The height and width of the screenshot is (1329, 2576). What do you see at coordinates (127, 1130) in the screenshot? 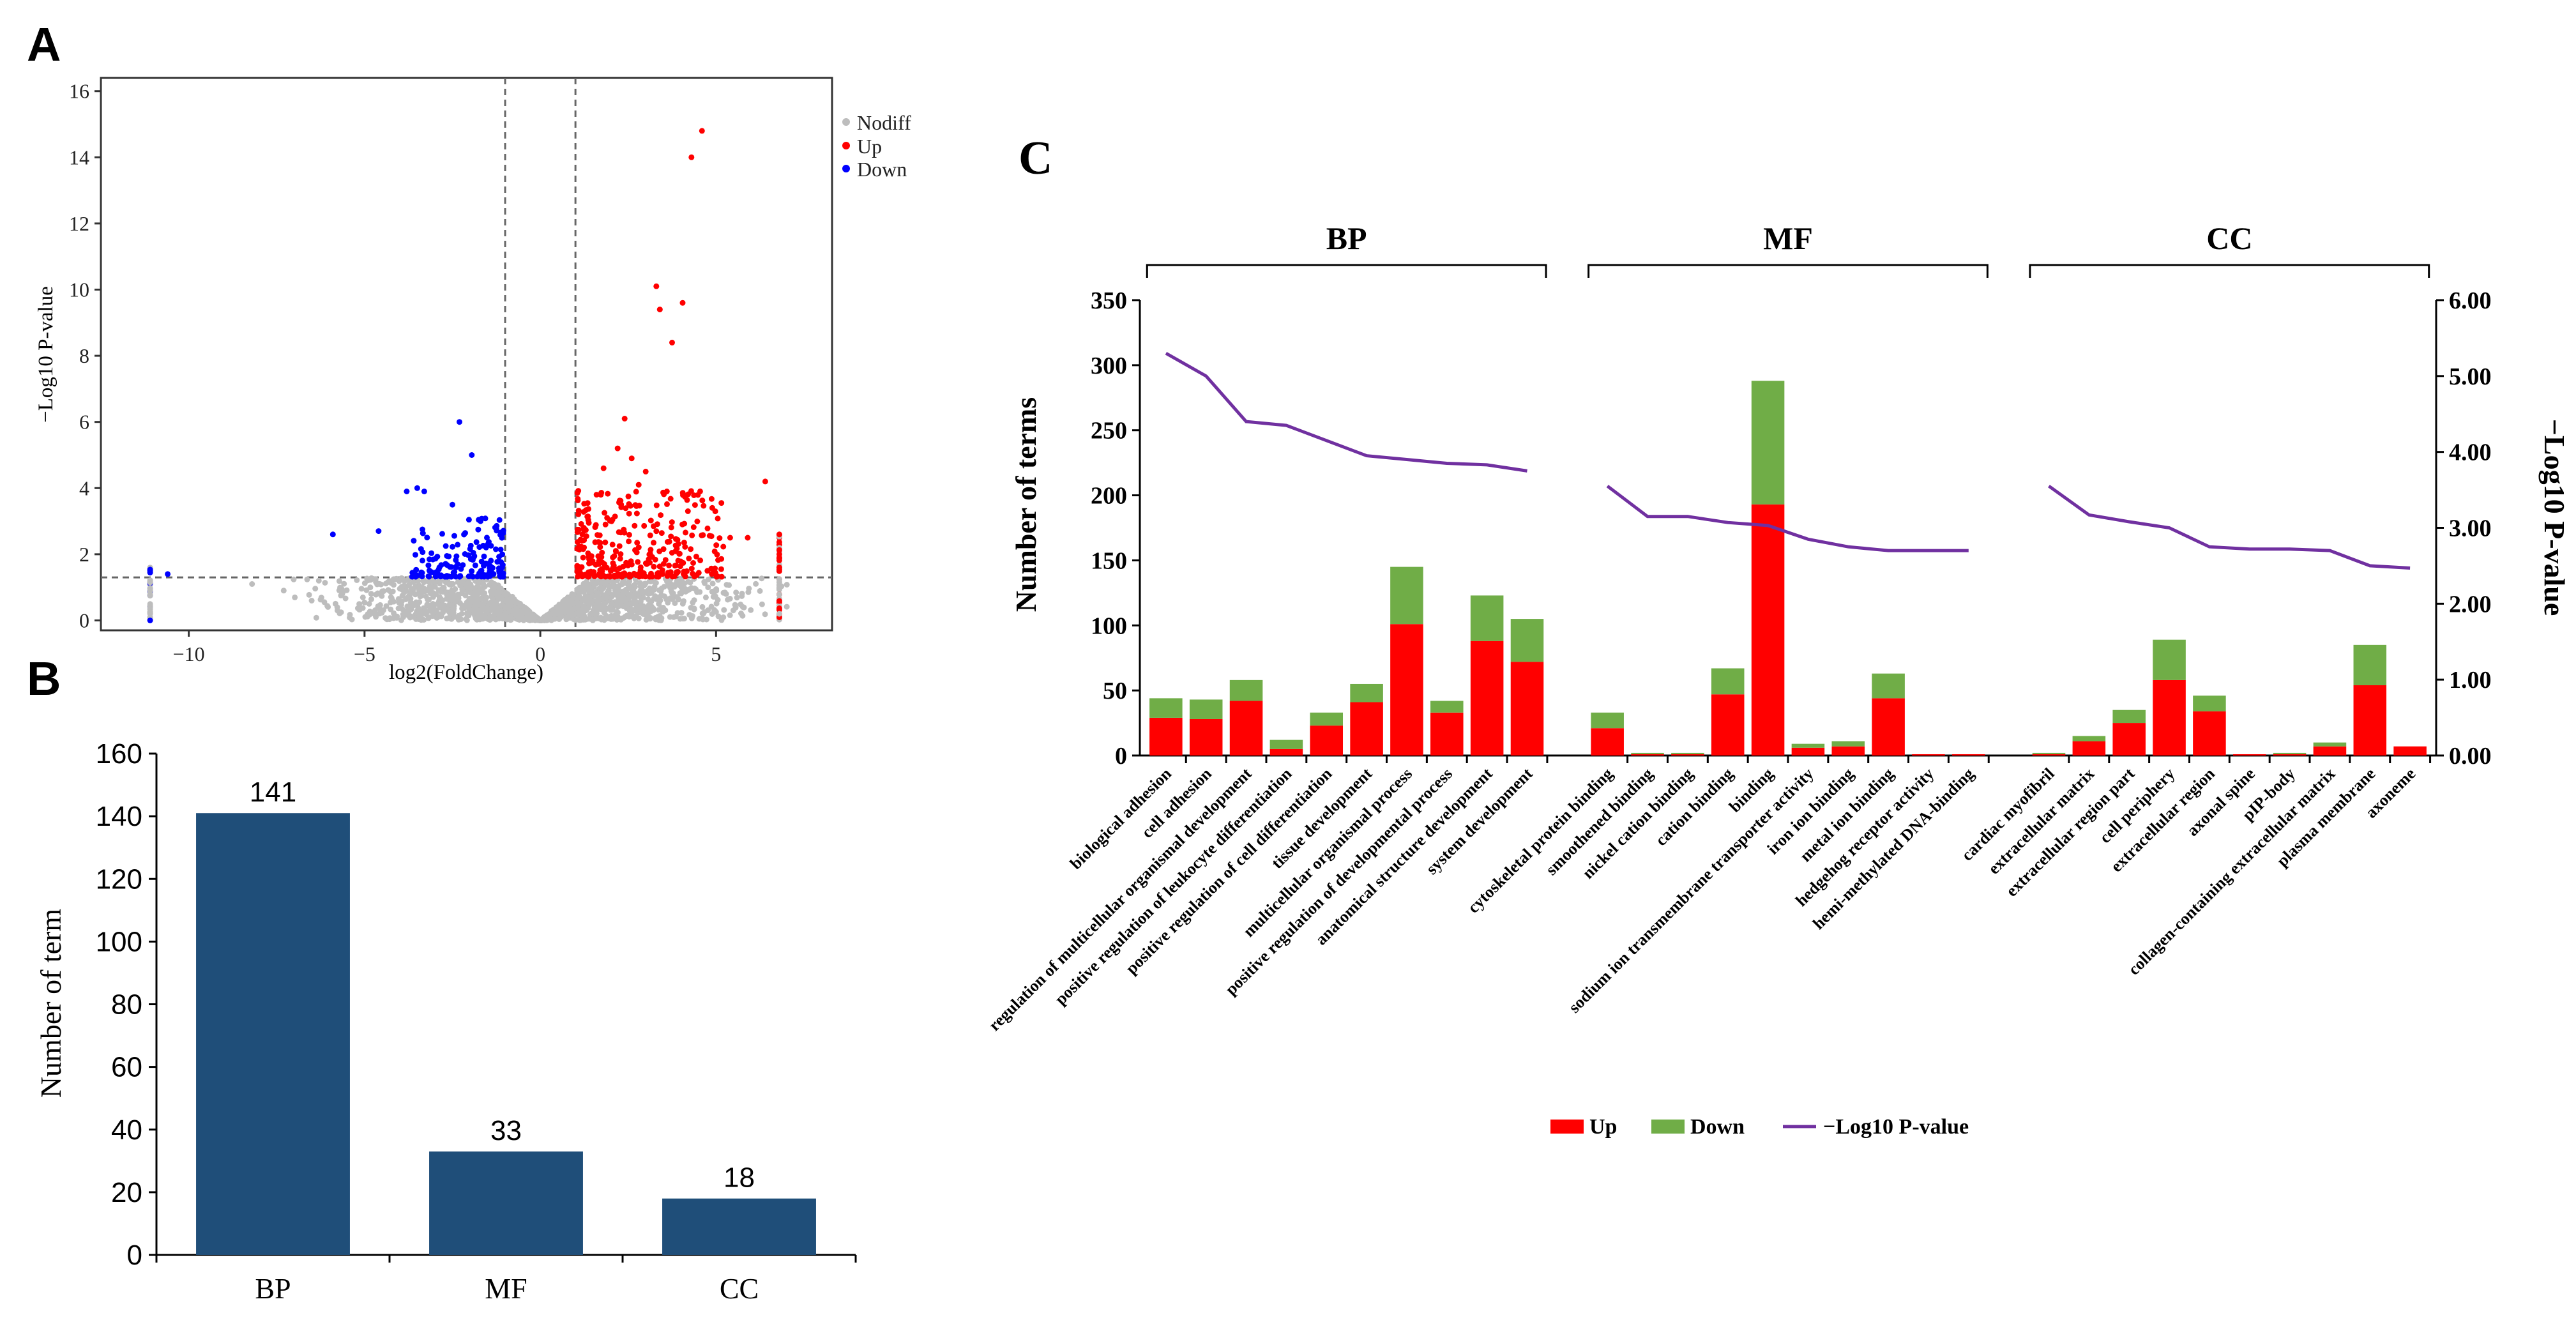
I see `y-tick-label: 40` at bounding box center [127, 1130].